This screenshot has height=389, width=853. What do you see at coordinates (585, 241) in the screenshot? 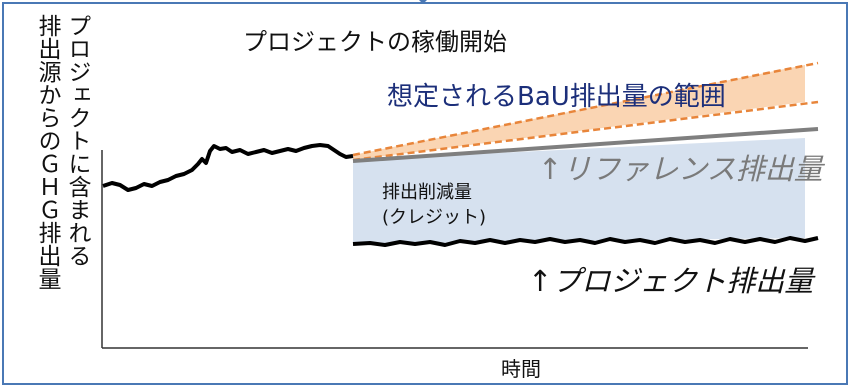
I see `project-emission-line` at bounding box center [585, 241].